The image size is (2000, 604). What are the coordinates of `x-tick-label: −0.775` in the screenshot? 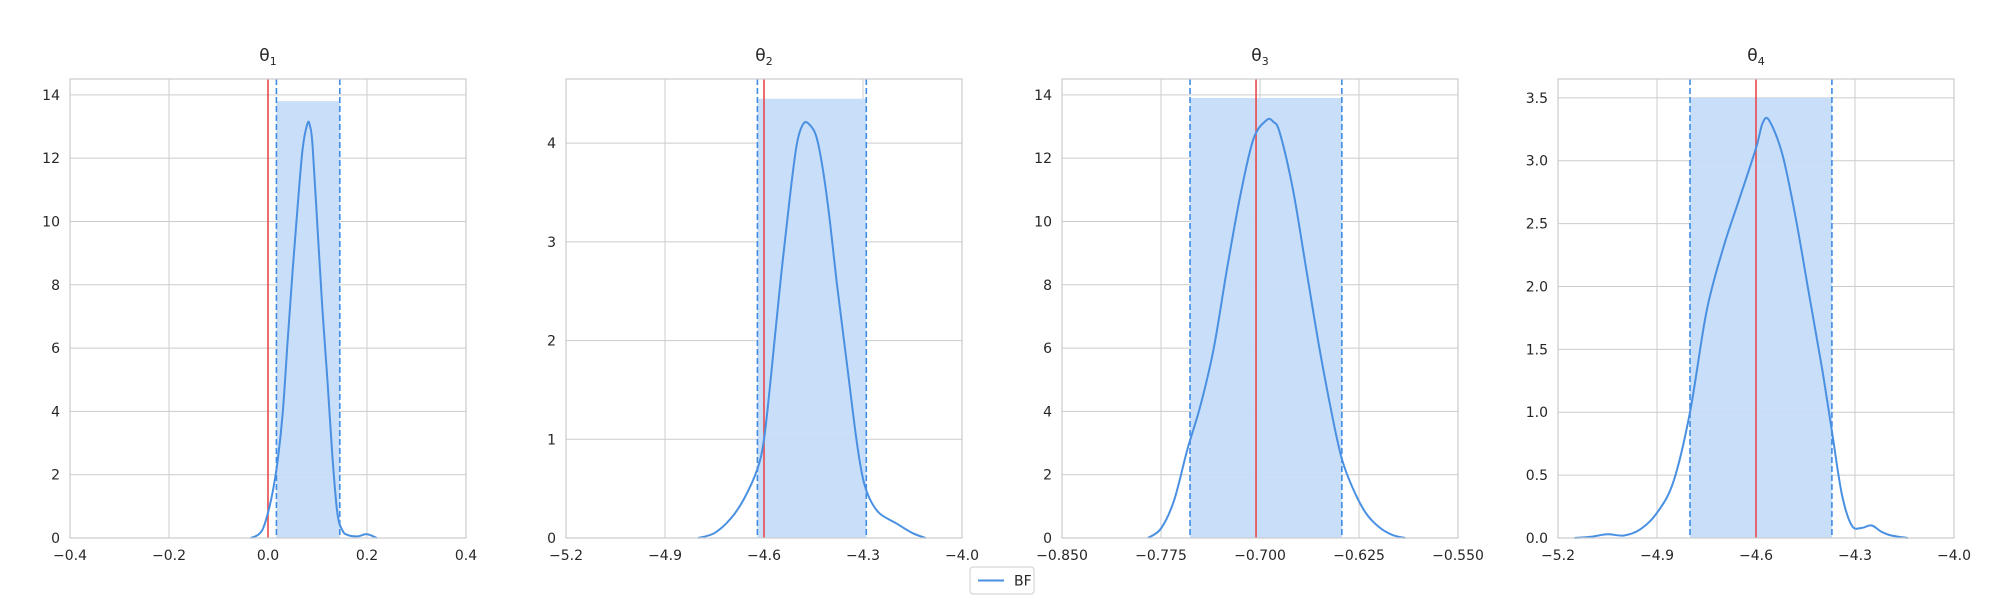 It's located at (1161, 556).